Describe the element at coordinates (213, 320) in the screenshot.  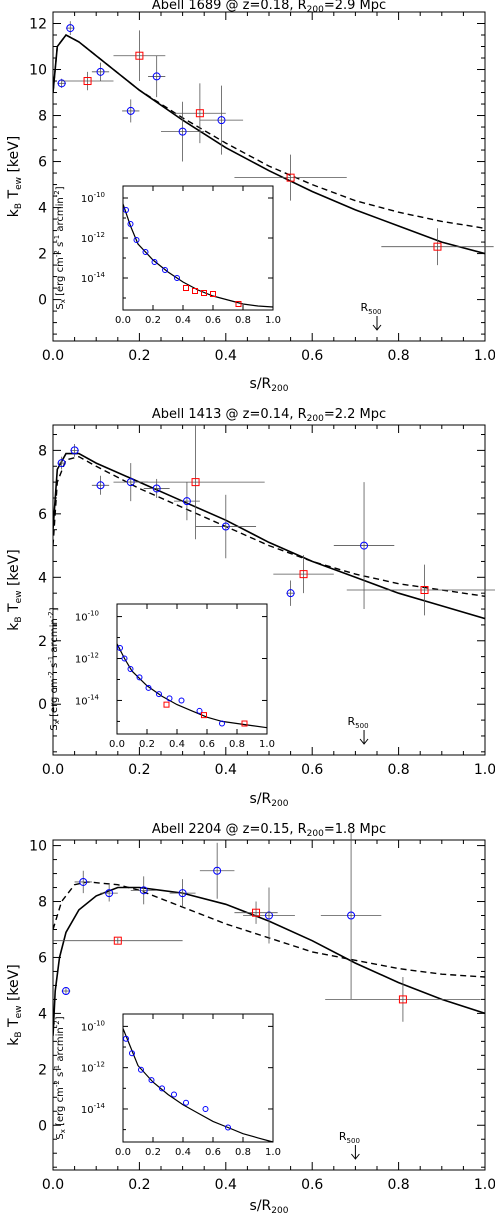
I see `inset-x-tick-label: 0.6` at that location.